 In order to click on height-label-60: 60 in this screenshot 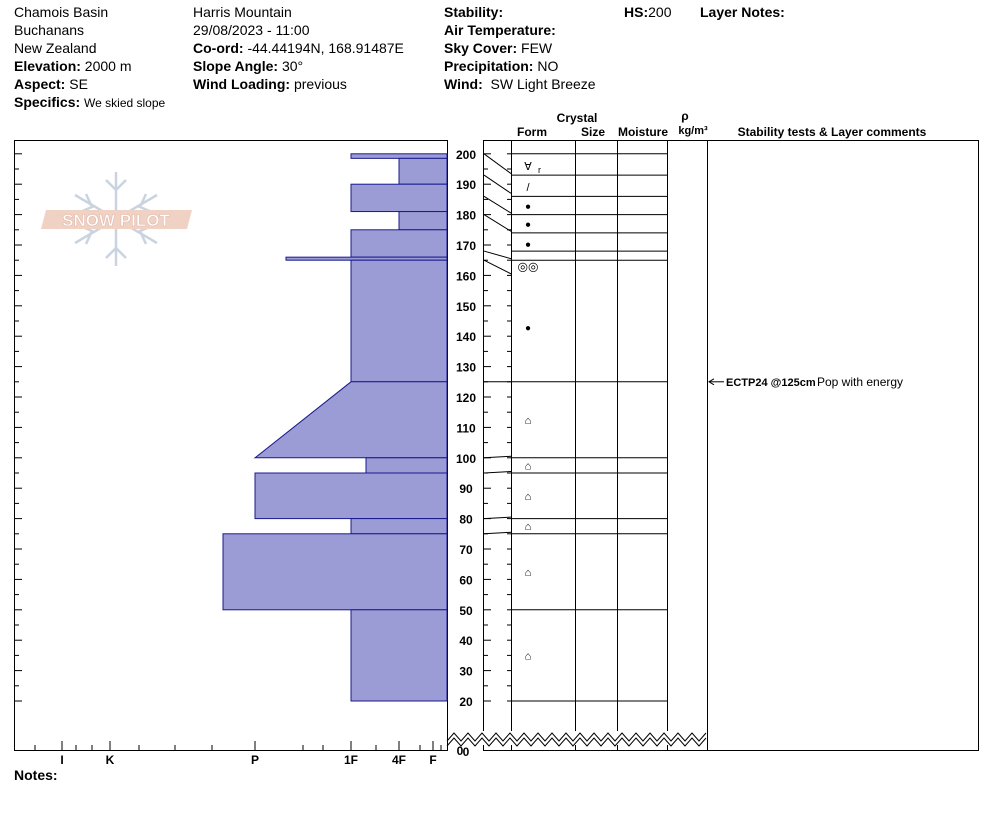, I will do `click(466, 580)`.